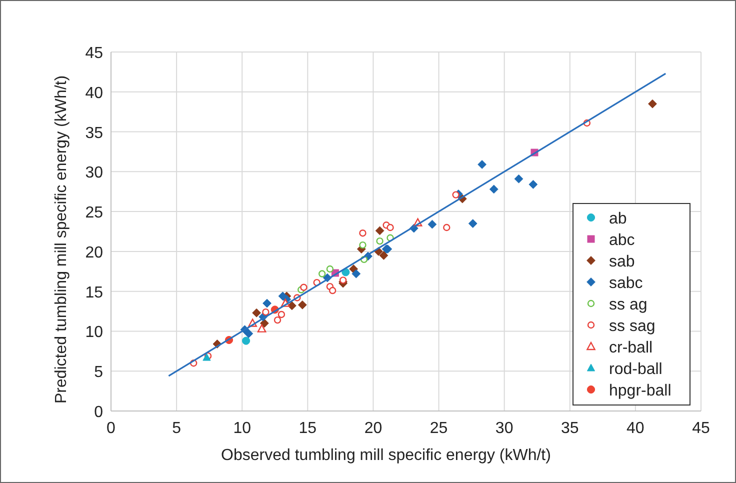 This screenshot has height=483, width=736. Describe the element at coordinates (99, 373) in the screenshot. I see `y-tick-label: 5` at that location.